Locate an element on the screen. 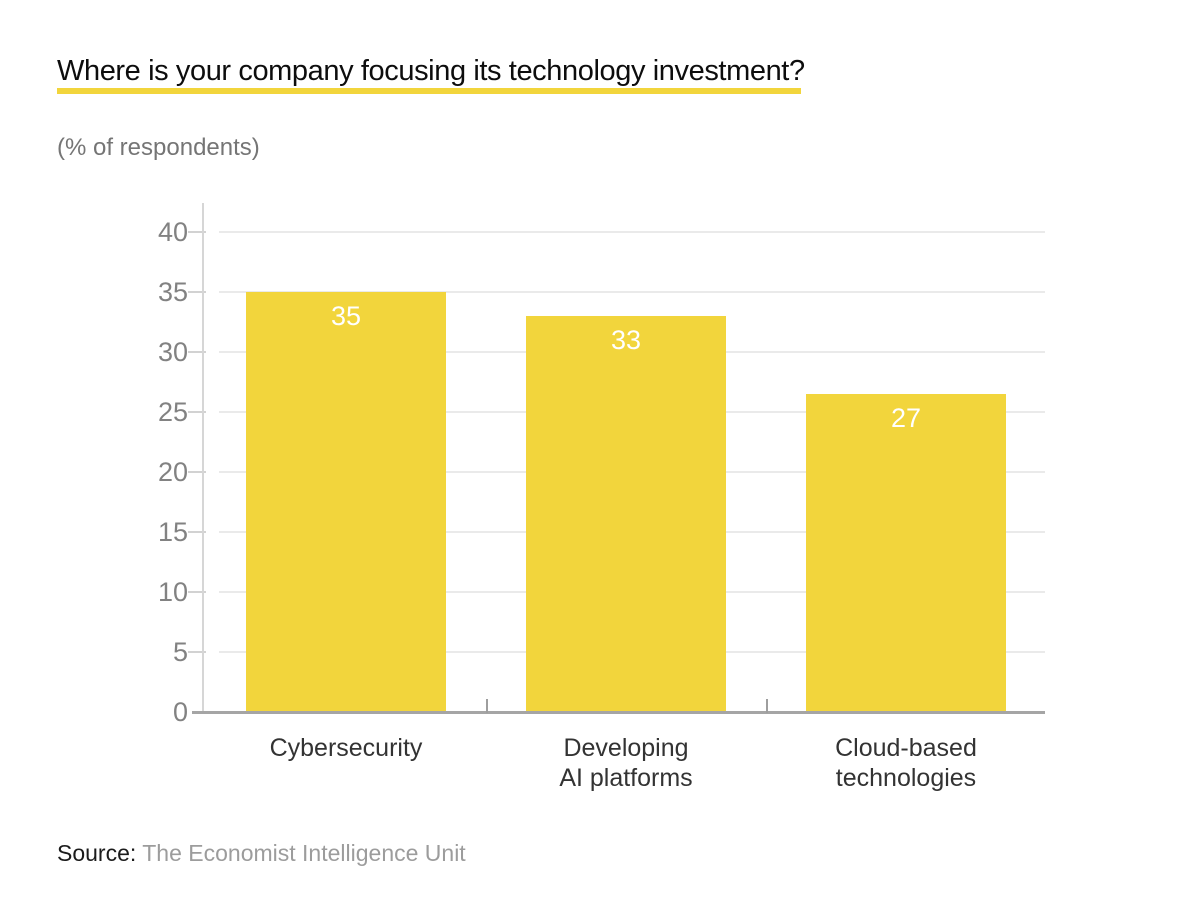 The width and height of the screenshot is (1200, 916). bar-cloud-based is located at coordinates (906, 553).